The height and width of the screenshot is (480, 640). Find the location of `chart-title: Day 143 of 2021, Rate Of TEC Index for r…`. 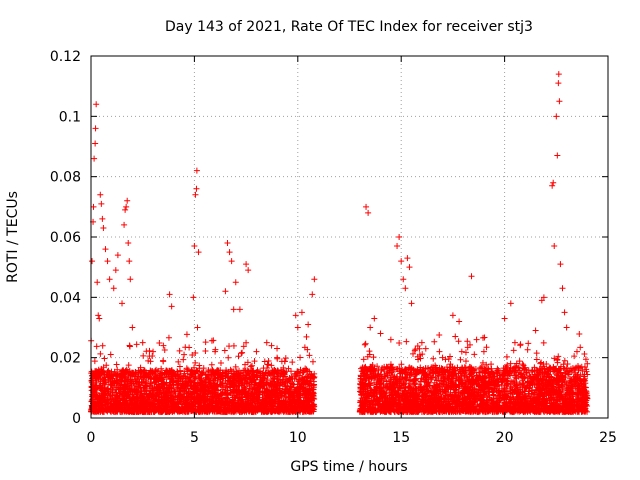

chart-title: Day 143 of 2021, Rate Of TEC Index for r… is located at coordinates (349, 27).